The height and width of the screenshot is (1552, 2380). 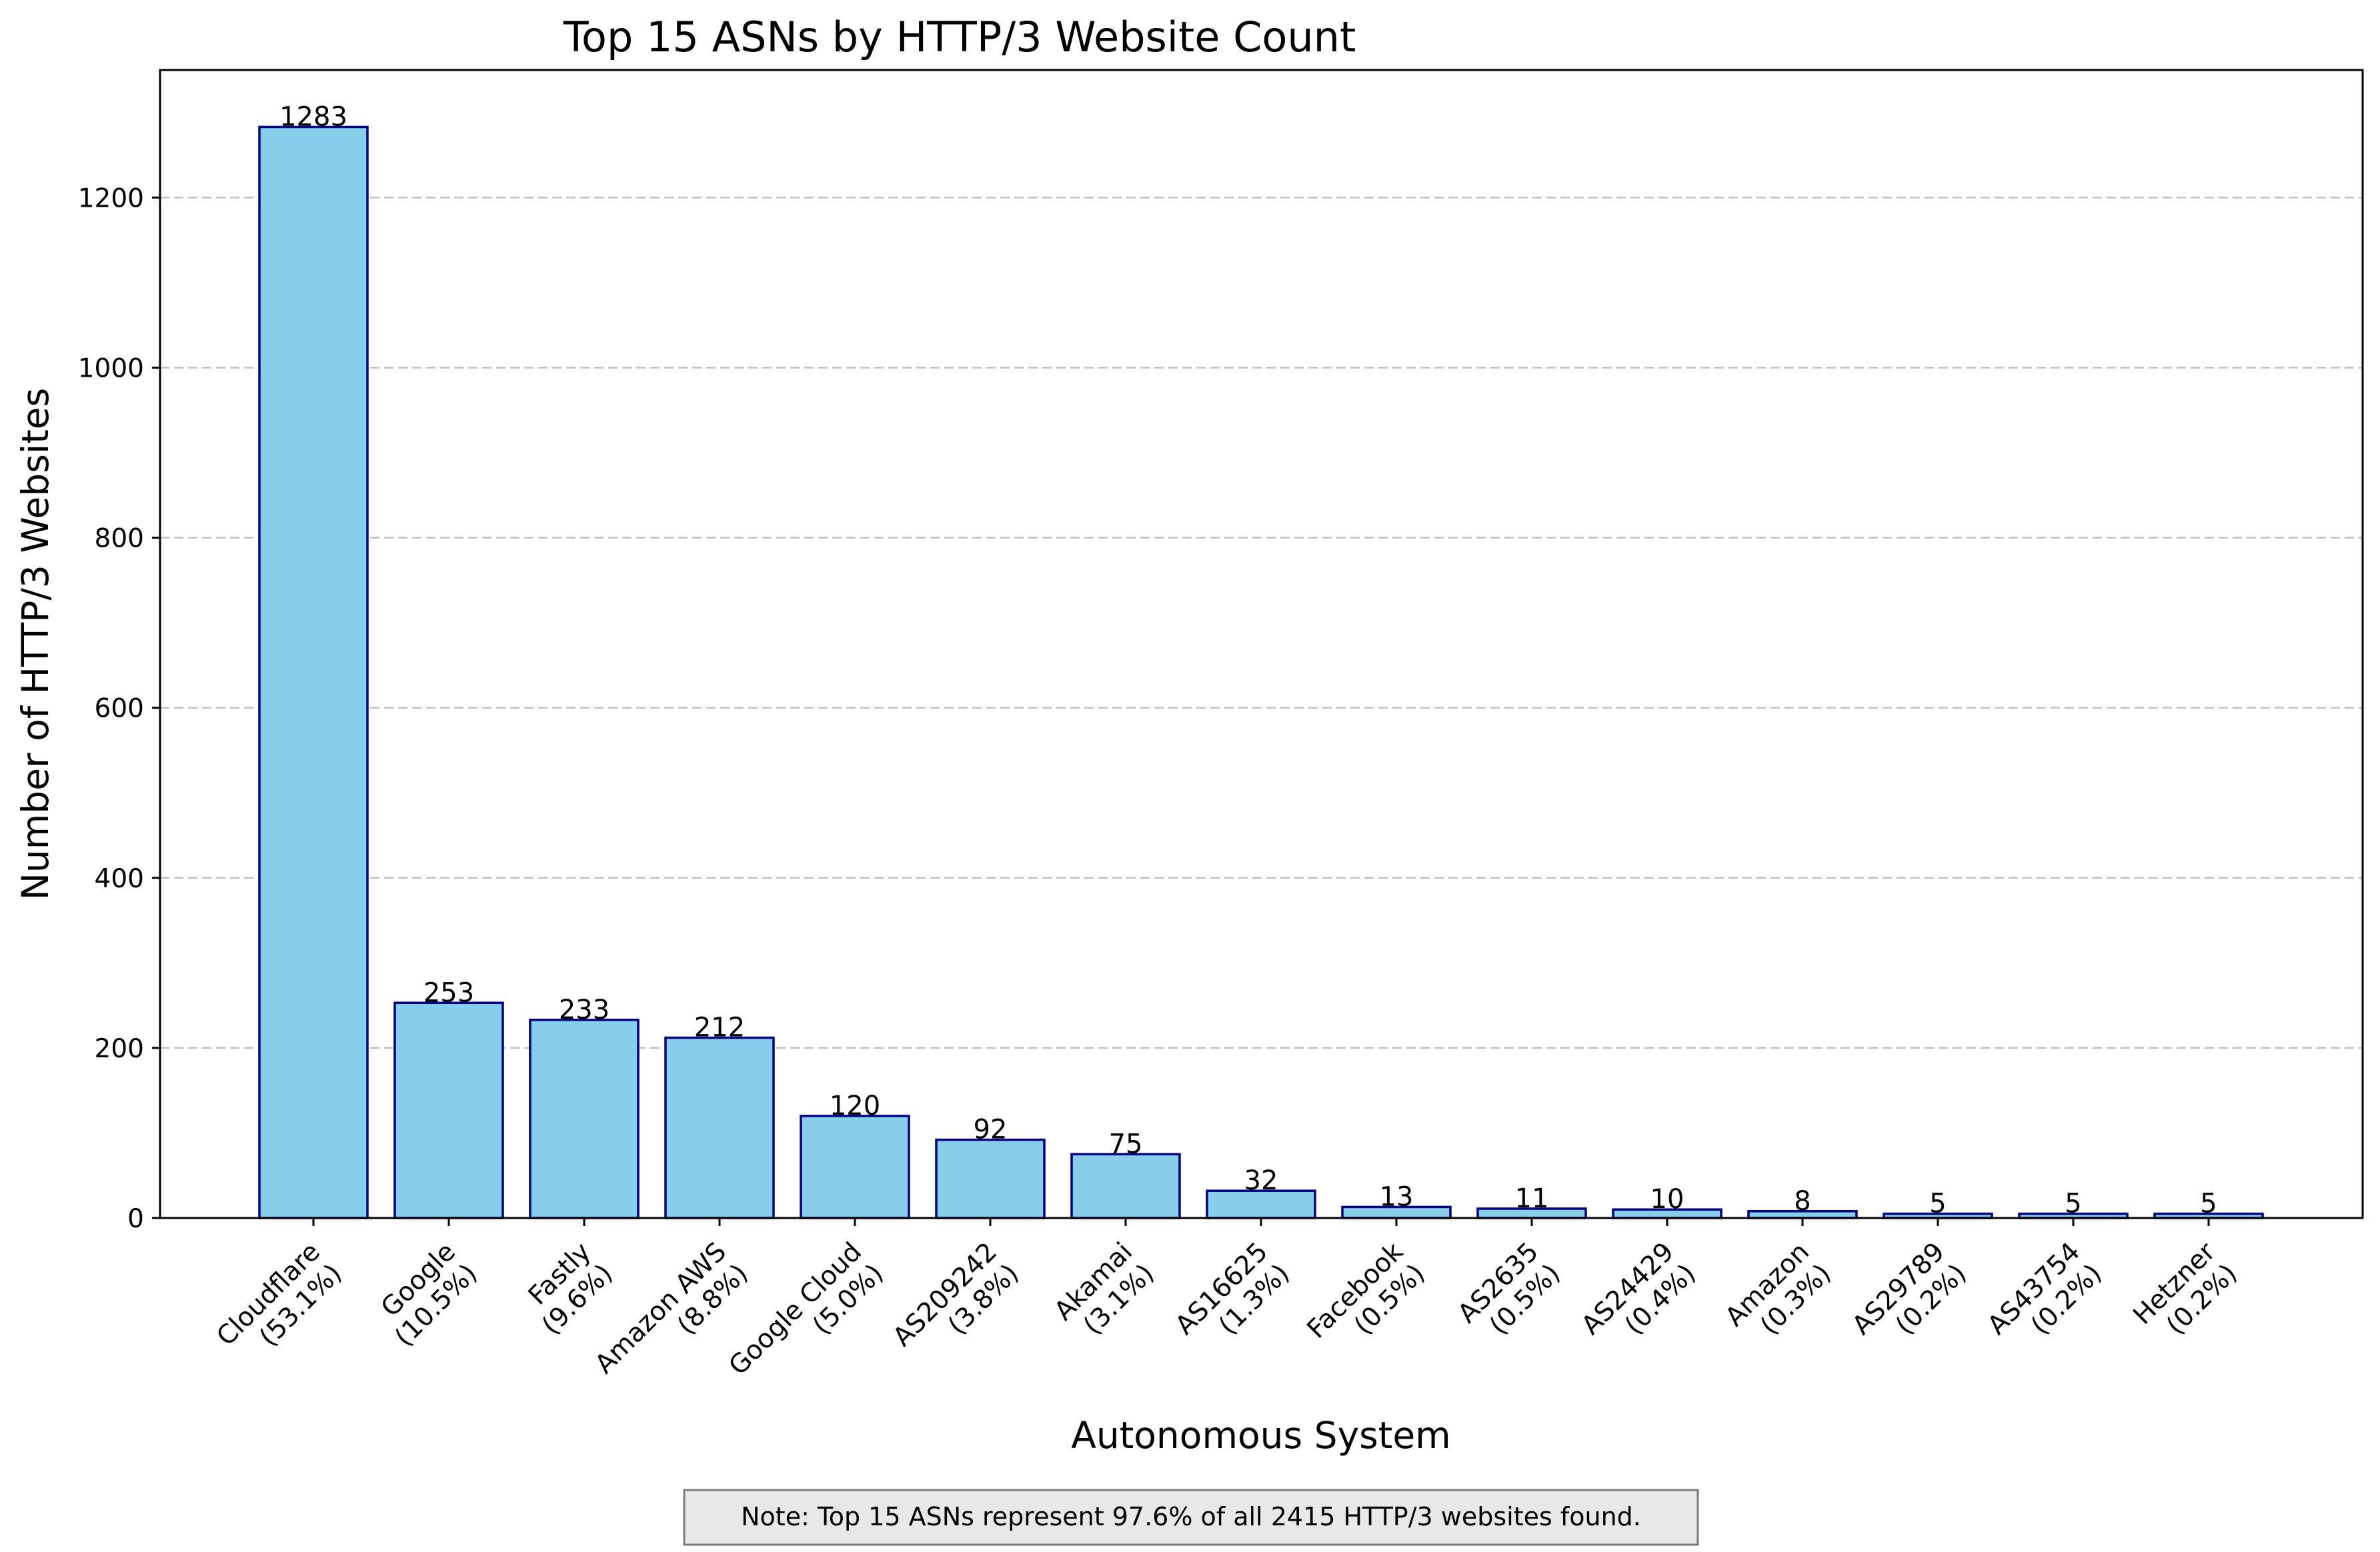 What do you see at coordinates (959, 37) in the screenshot?
I see `chart-title: Top 15 ASNs by HTTP/3 Website Count` at bounding box center [959, 37].